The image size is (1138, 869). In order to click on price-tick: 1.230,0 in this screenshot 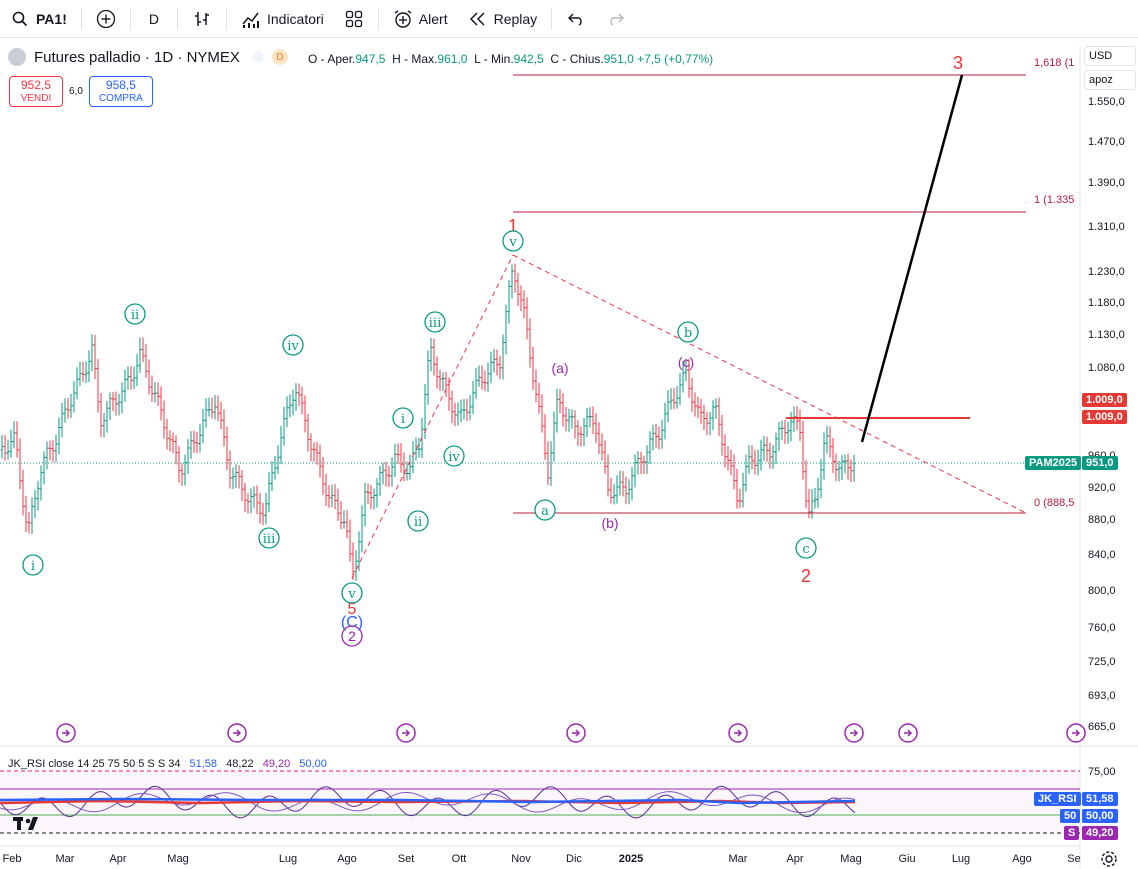, I will do `click(1106, 272)`.